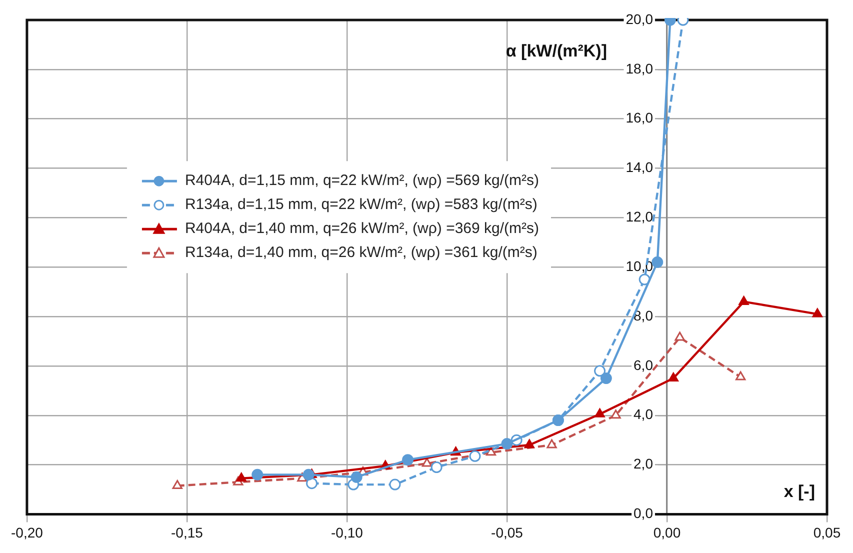 This screenshot has width=853, height=553. Describe the element at coordinates (27, 532) in the screenshot. I see `x-tick-label: -0,20` at that location.